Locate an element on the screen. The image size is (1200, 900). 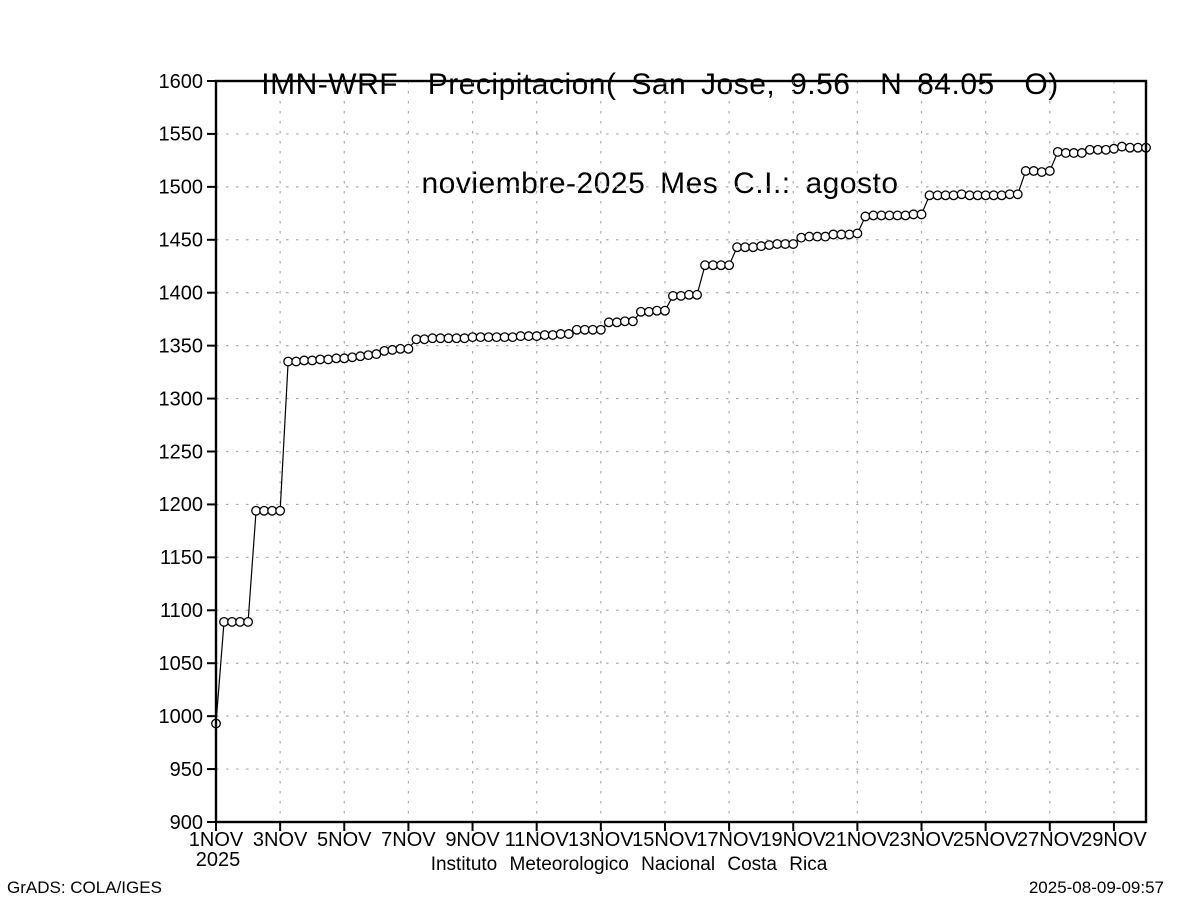
x-tick-label: 11NOV is located at coordinates (537, 840).